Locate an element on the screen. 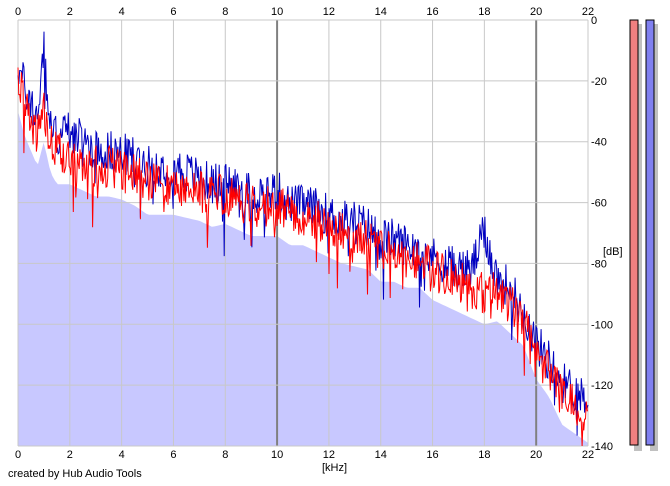 The image size is (670, 486). x-tick-label-bottom: 12 is located at coordinates (329, 455).